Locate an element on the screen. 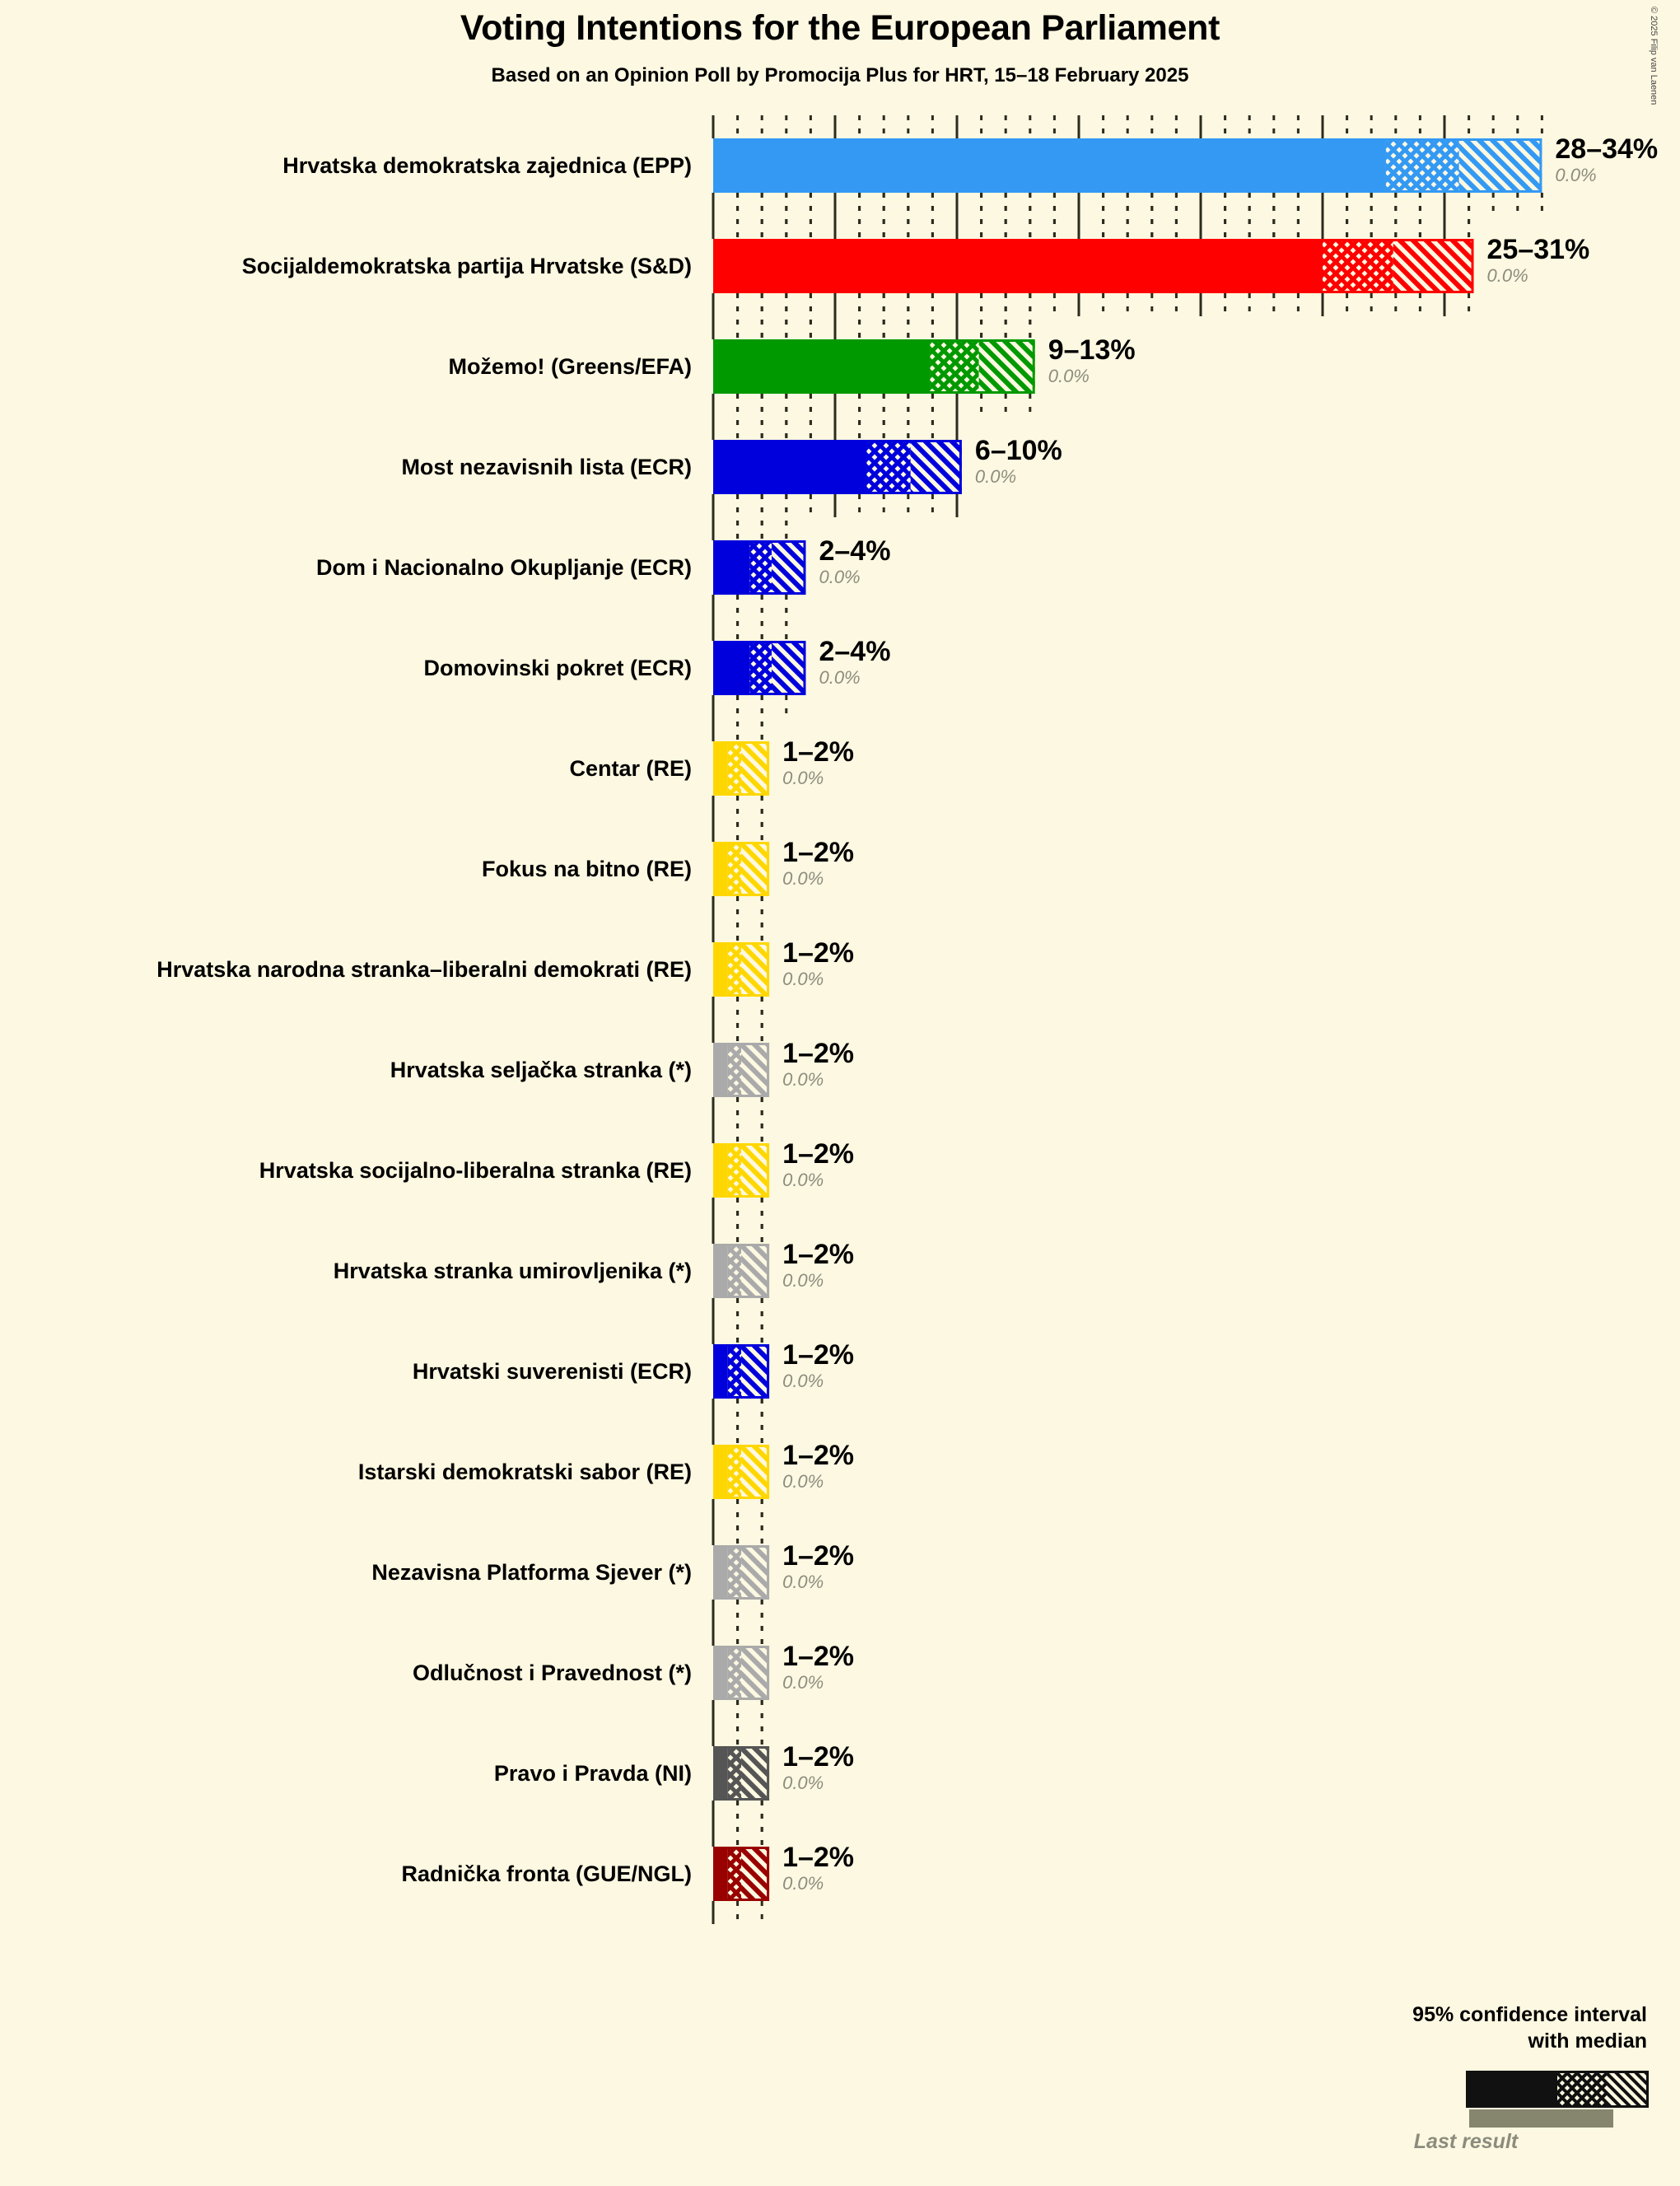  chart-row: Hrvatska seljačka stranka (*) 1–2% 0.0% is located at coordinates (840, 1070).